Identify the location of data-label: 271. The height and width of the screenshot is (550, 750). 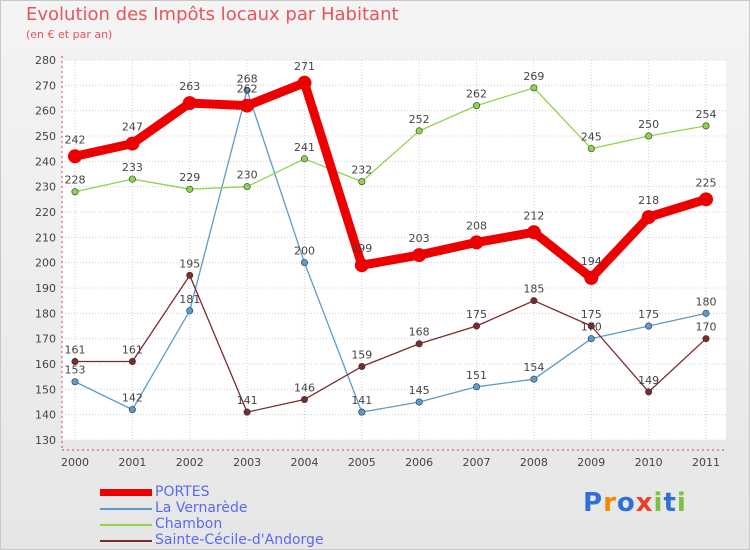
(304, 66).